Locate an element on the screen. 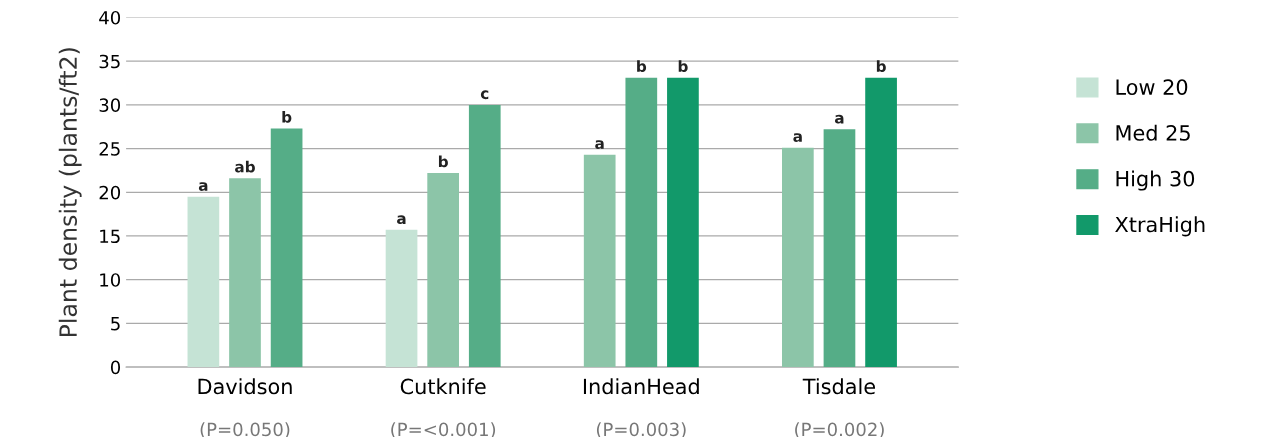 The image size is (1261, 437). y-tick-label: 15 is located at coordinates (110, 236).